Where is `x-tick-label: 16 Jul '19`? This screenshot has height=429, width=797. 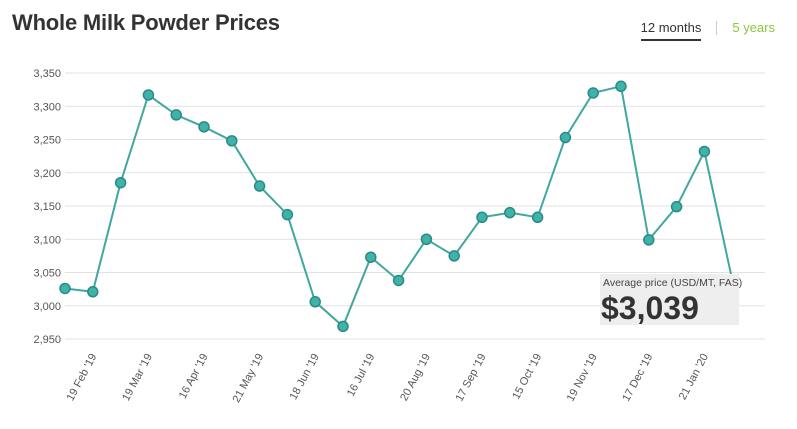
x-tick-label: 16 Jul '19 is located at coordinates (361, 375).